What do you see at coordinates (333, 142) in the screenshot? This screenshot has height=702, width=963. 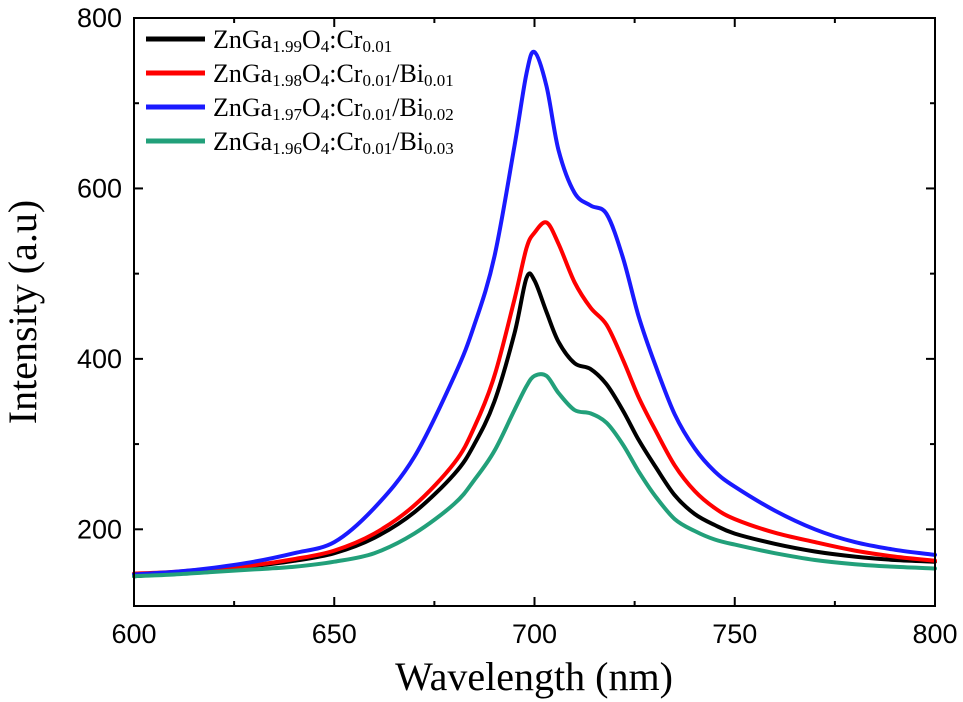 I see `legend-label-4: ZnGa1.96O4:Cr0.01/Bi0.03` at bounding box center [333, 142].